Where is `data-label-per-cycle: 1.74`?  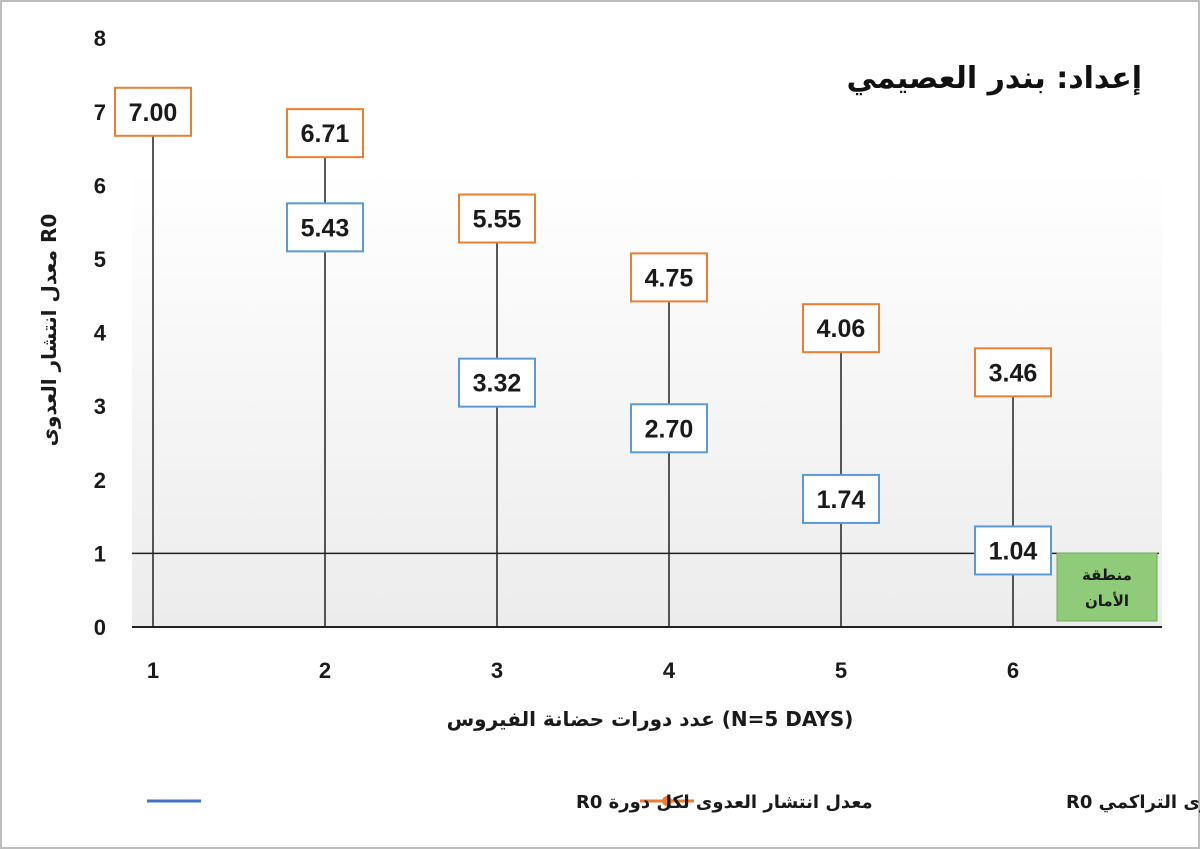 data-label-per-cycle: 1.74 is located at coordinates (841, 498).